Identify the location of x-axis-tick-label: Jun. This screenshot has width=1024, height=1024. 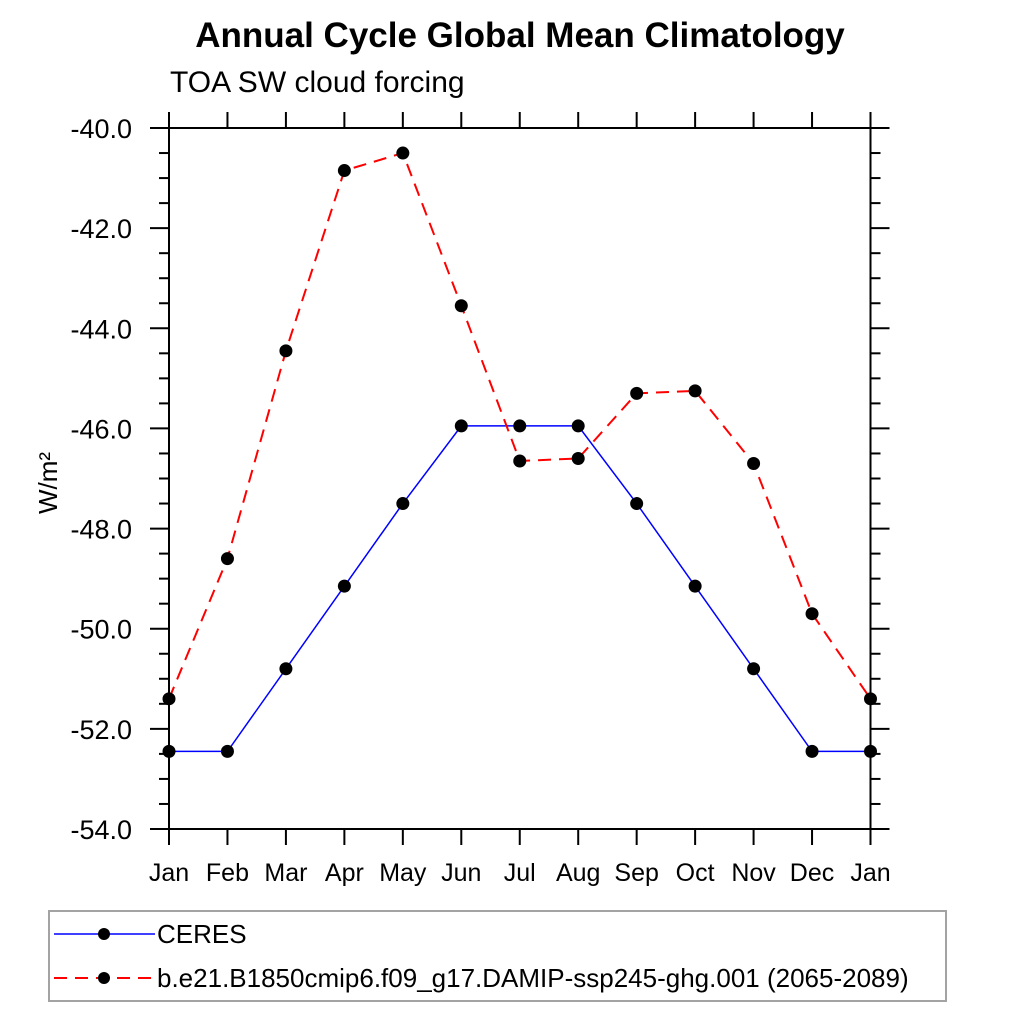
(461, 873).